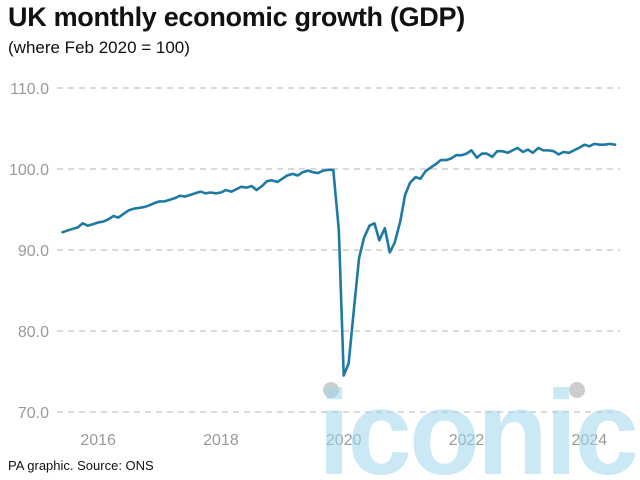 The height and width of the screenshot is (480, 640). I want to click on y-tick-label: 90.0, so click(33, 251).